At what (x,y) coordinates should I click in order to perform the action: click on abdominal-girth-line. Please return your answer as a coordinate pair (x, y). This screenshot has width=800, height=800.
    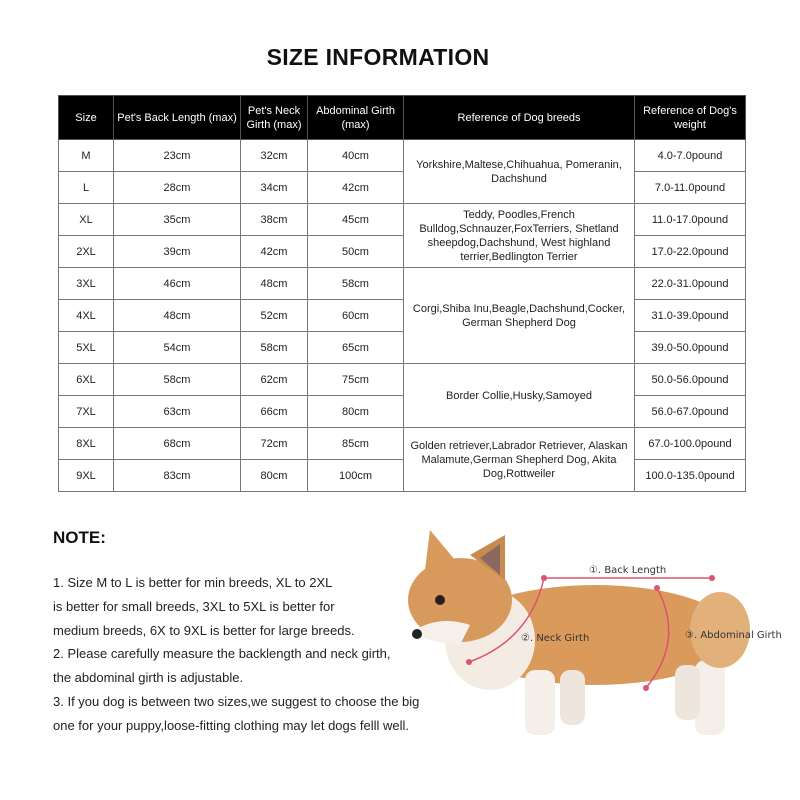
    Looking at the image, I should click on (657, 638).